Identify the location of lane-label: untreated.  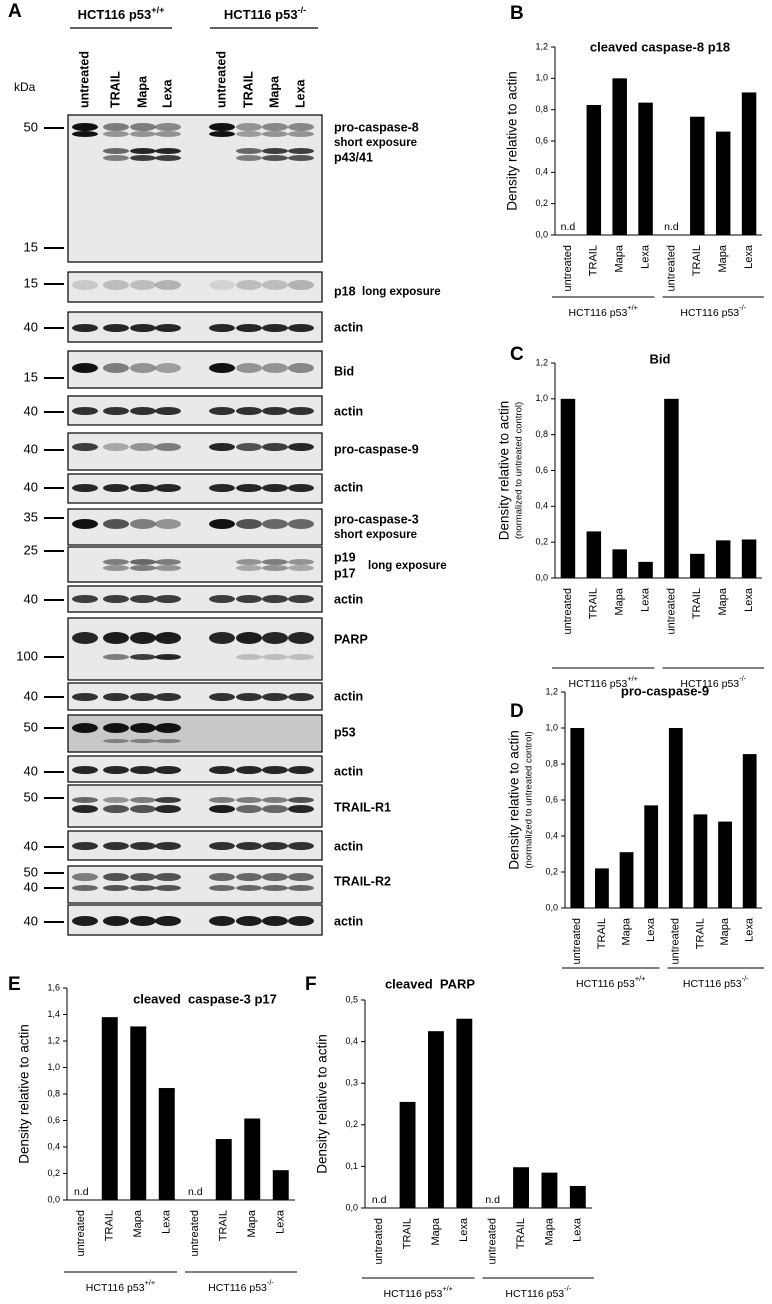
(84, 79).